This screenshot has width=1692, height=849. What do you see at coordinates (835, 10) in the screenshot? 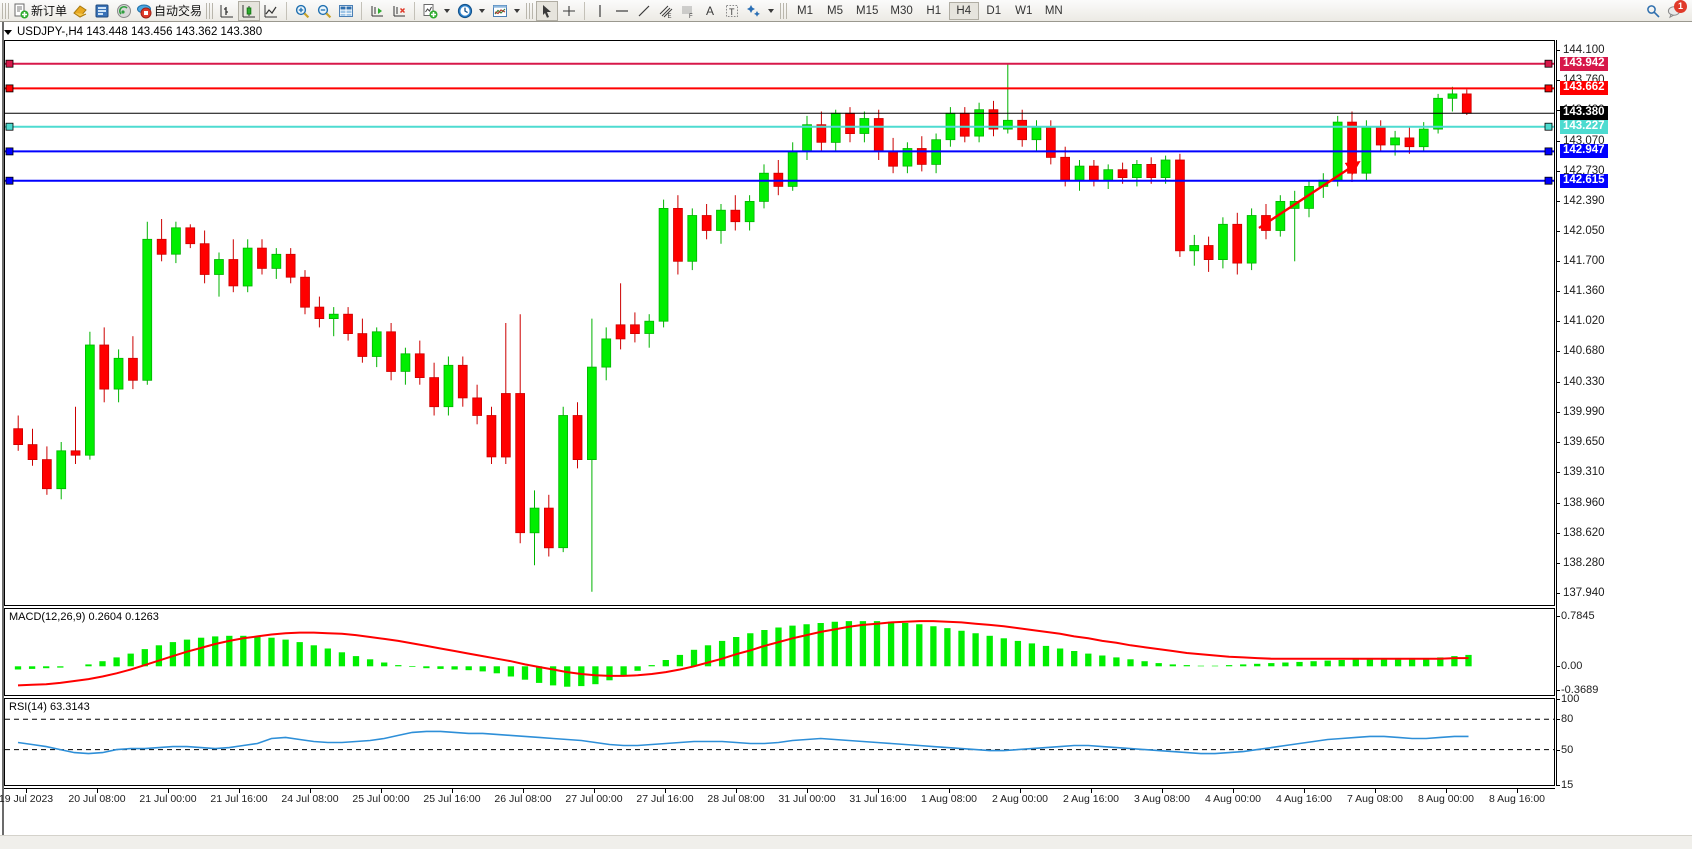
I see `timeframe-m5: M5` at bounding box center [835, 10].